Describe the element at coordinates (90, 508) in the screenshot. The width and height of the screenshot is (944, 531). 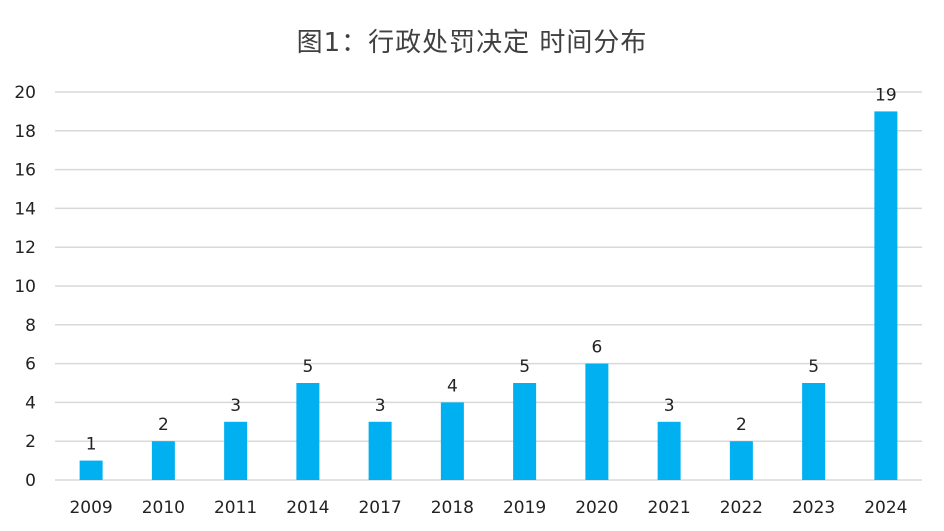
I see `x-tick-label-2009: 2009` at that location.